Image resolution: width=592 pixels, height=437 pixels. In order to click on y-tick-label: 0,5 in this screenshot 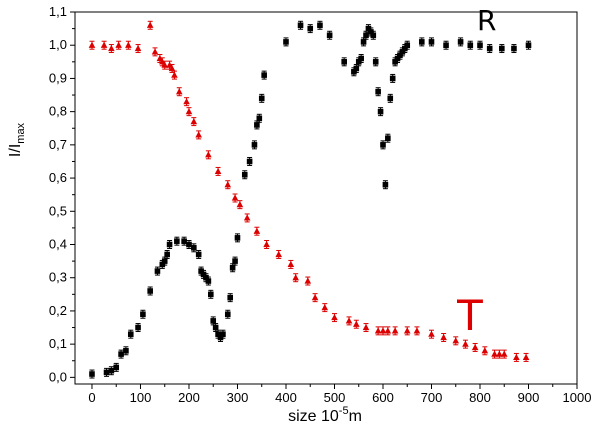, I will do `click(58, 210)`.